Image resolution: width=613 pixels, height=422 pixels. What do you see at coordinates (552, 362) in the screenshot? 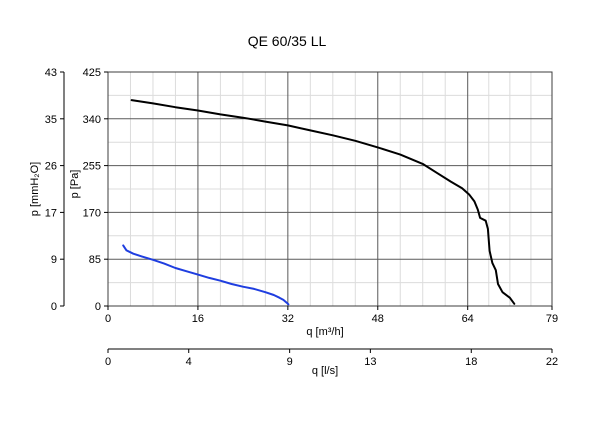
I see `secondary-x-tick-label: 22` at bounding box center [552, 362].